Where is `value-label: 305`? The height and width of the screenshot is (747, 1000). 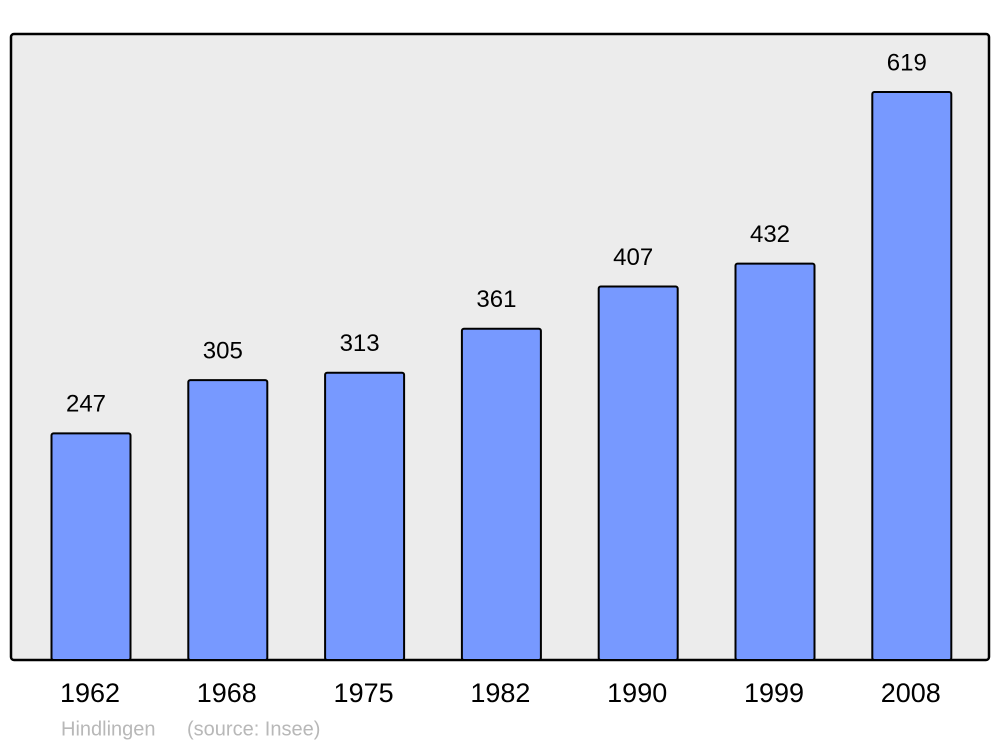 value-label: 305 is located at coordinates (223, 350).